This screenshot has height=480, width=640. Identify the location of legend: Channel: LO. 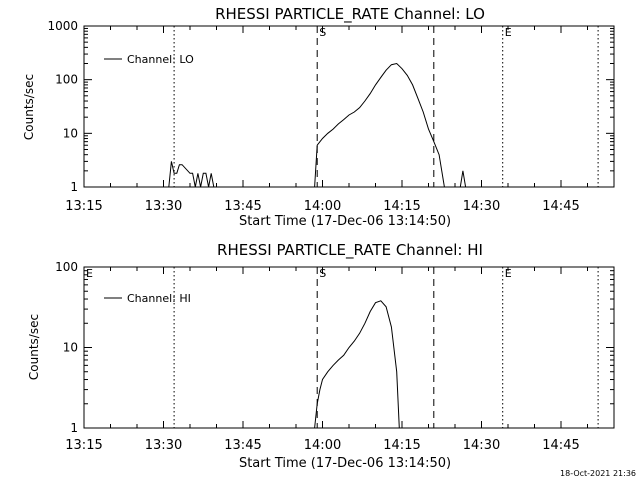
(149, 59).